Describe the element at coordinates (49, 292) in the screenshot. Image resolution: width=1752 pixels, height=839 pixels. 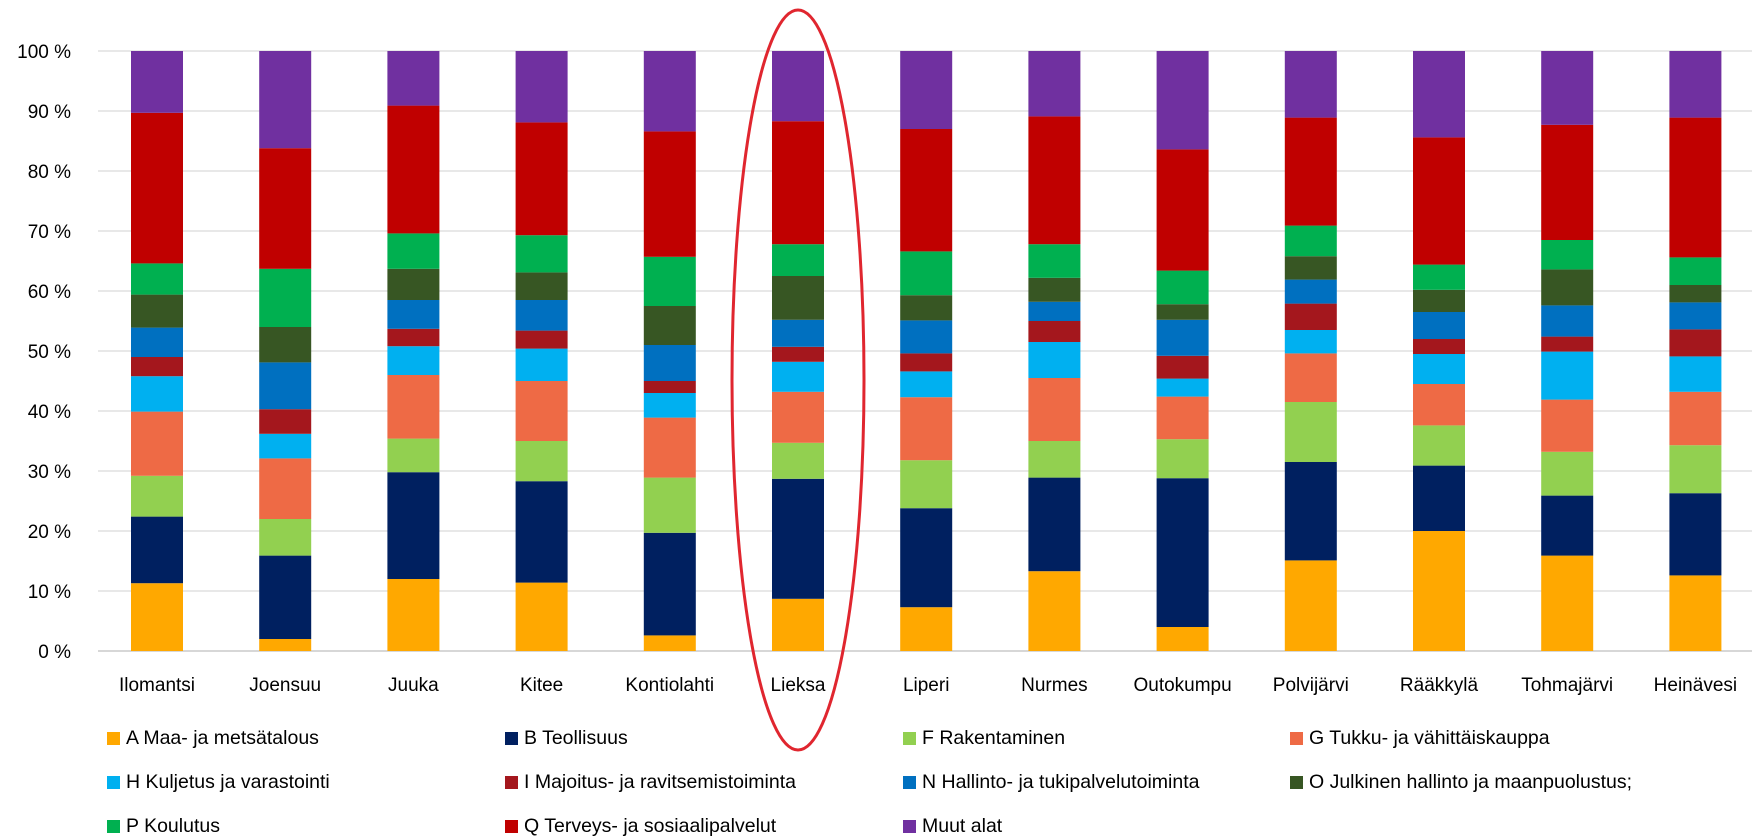
I see `y-tick-label: 60 %` at that location.